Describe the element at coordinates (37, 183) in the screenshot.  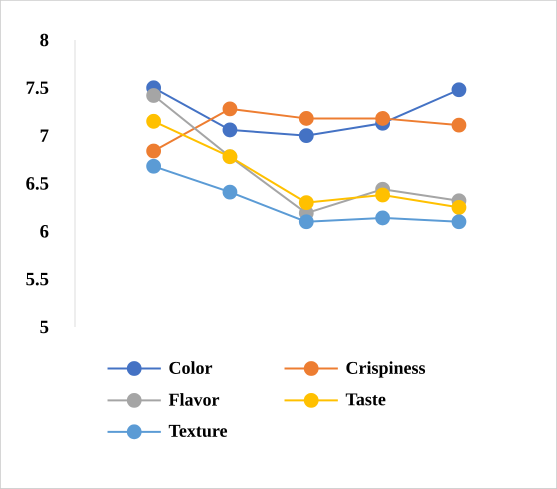
I see `y-tick-label: 6.5` at that location.